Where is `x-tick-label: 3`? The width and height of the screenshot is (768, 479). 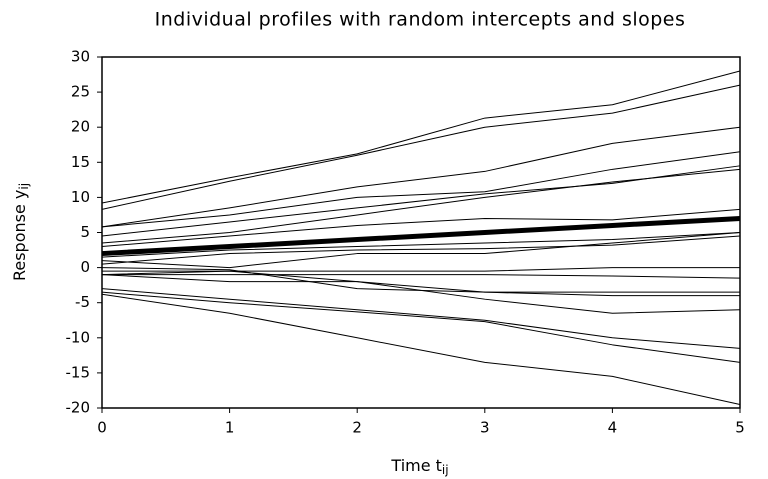
x-tick-label: 3 is located at coordinates (485, 428).